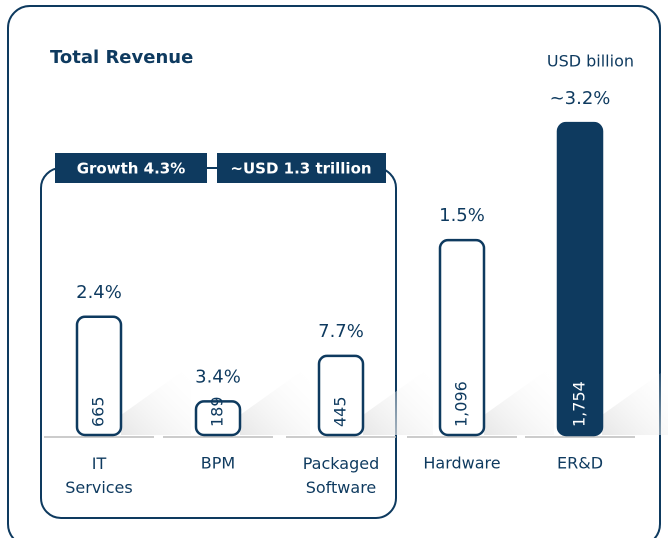 The height and width of the screenshot is (538, 668). I want to click on x-tick-label: IT Services, so click(98, 475).